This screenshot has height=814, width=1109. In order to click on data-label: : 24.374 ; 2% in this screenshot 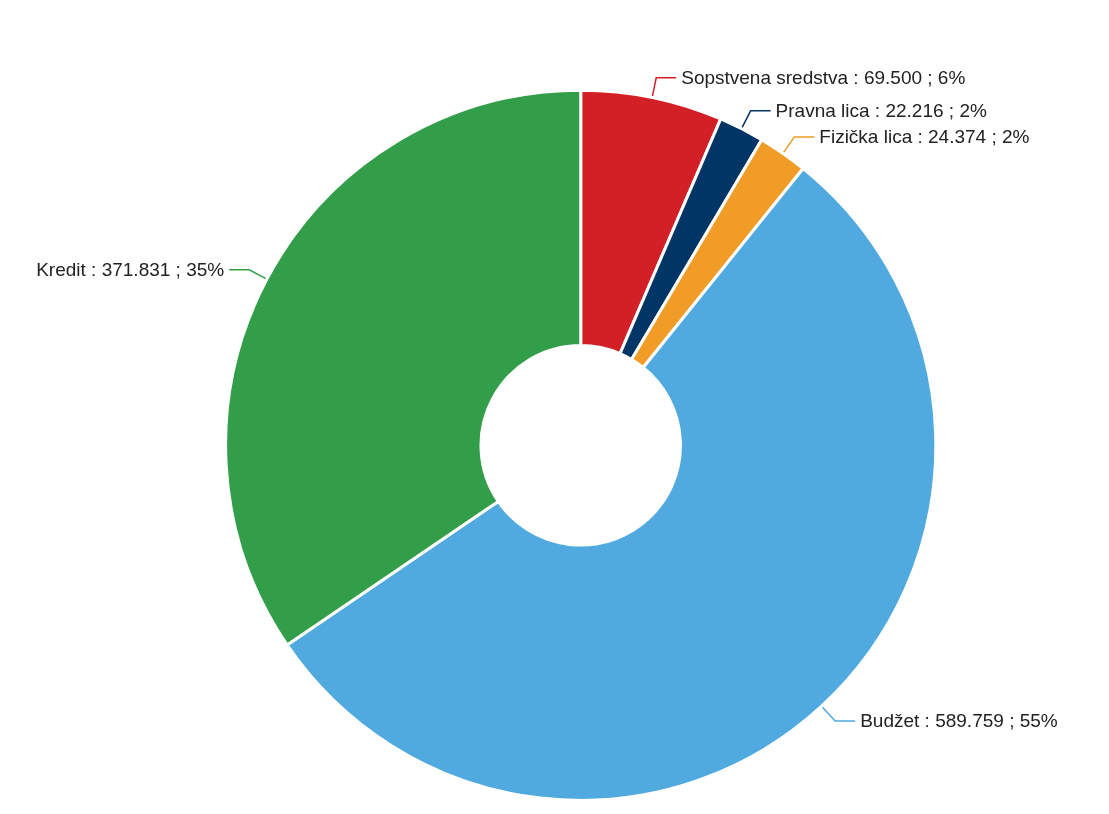, I will do `click(973, 137)`.